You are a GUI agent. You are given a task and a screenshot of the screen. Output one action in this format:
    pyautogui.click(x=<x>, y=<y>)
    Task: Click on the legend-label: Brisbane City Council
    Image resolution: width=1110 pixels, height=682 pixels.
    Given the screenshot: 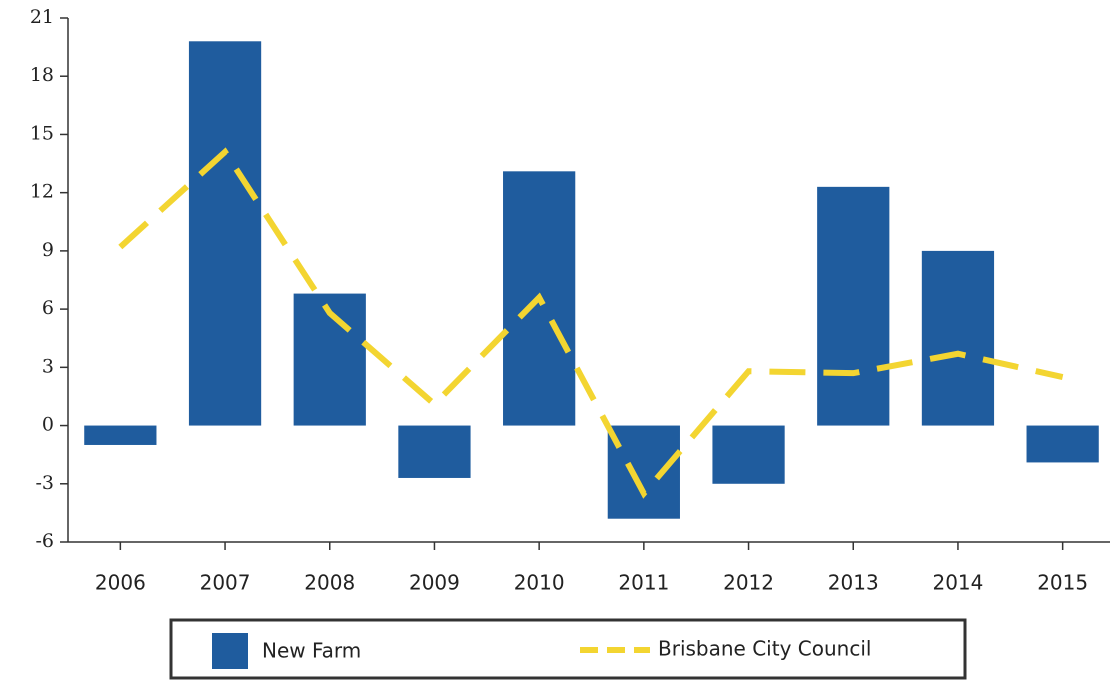 What is the action you would take?
    pyautogui.click(x=764, y=649)
    